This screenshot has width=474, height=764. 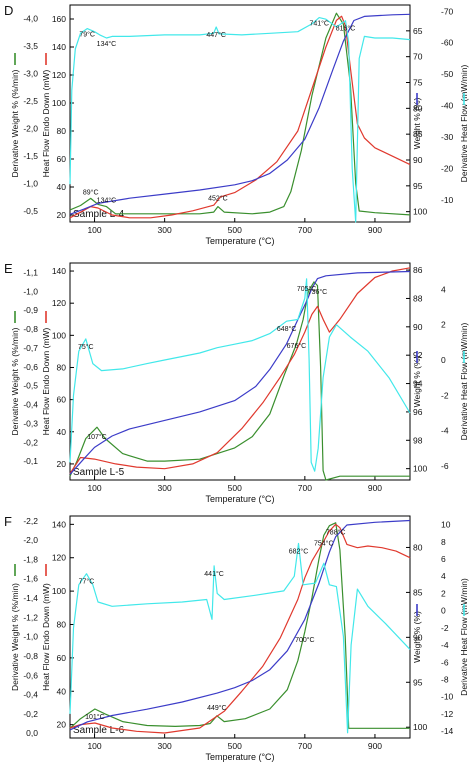 What do you see at coordinates (30, 540) in the screenshot?
I see `derivative-weight-tick-label: -2,0` at bounding box center [30, 540].